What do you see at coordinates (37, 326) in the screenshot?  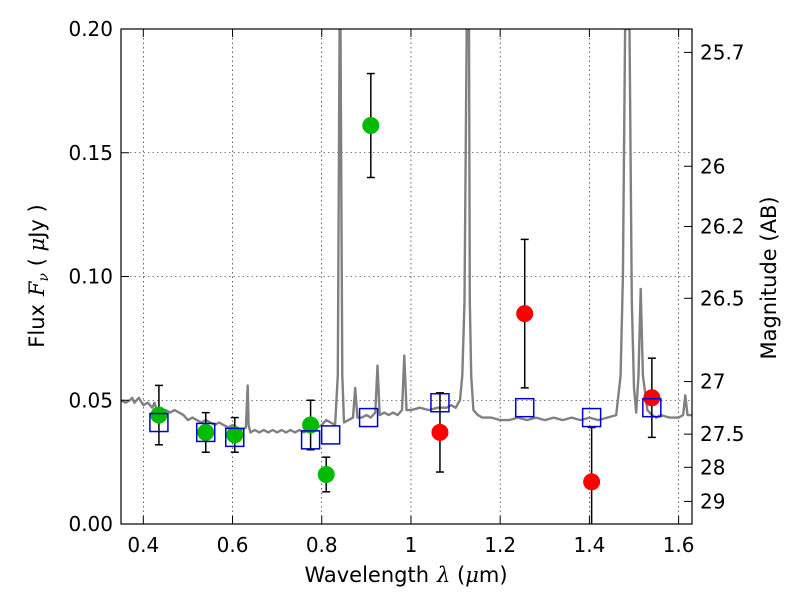 I see `y-axis-label-text: Flux` at bounding box center [37, 326].